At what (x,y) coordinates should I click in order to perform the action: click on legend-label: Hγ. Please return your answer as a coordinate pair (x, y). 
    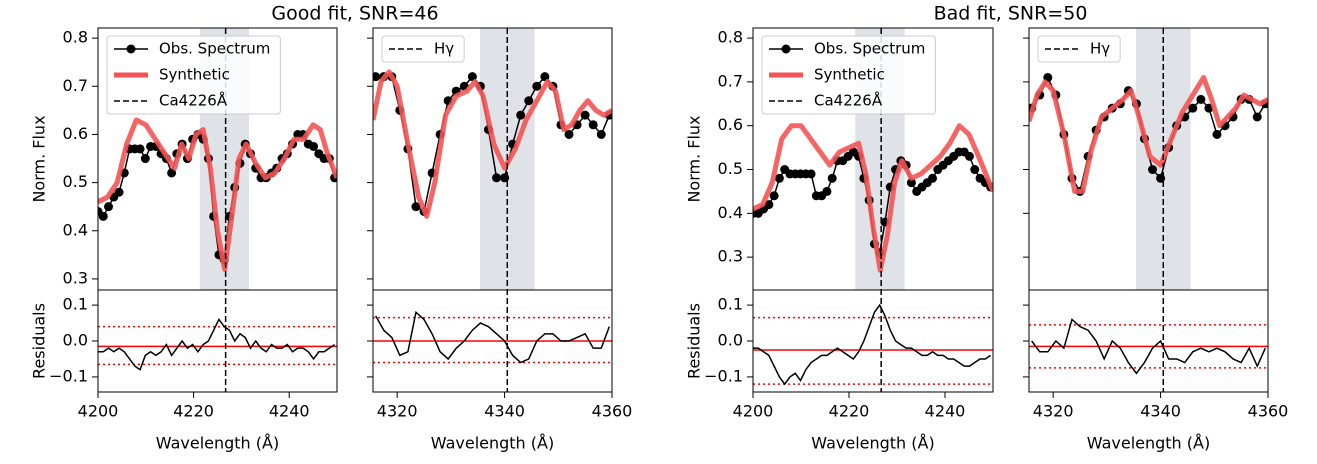
    Looking at the image, I should click on (444, 49).